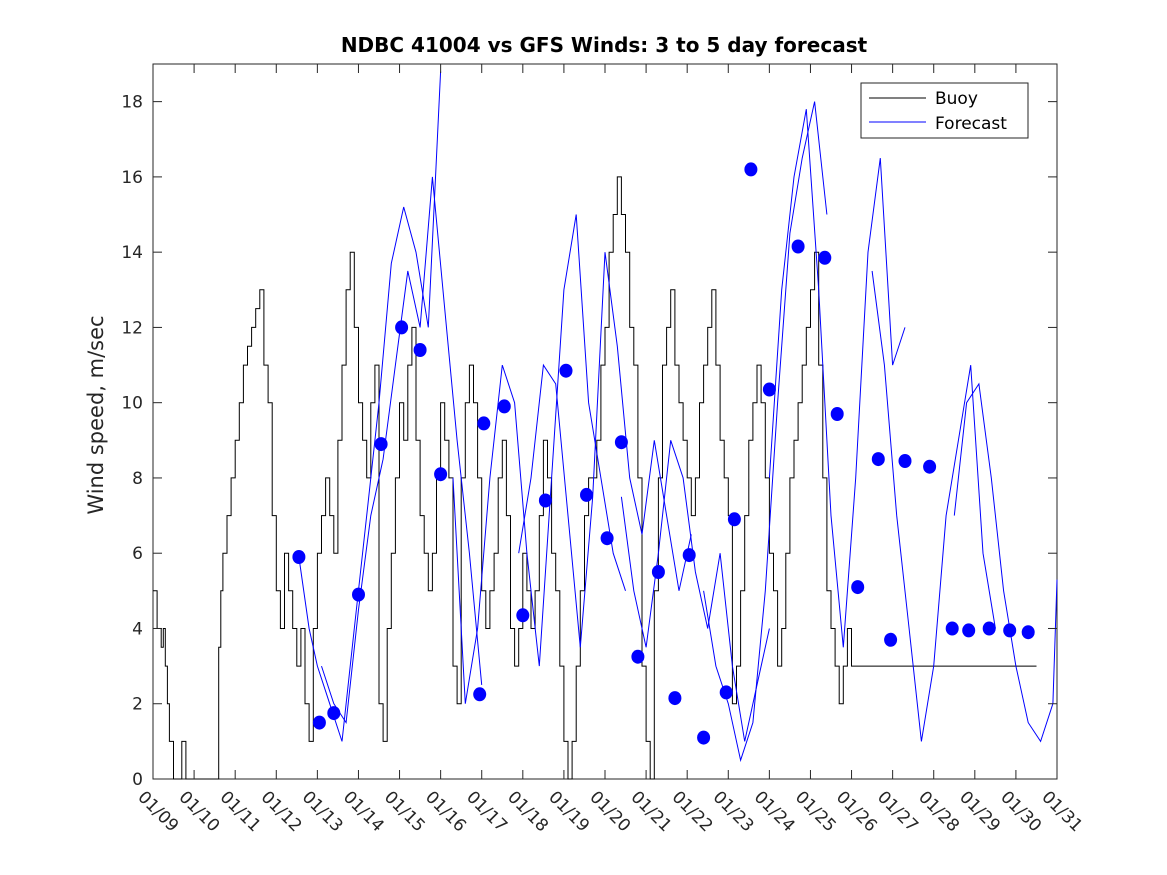 This screenshot has height=875, width=1167. What do you see at coordinates (132, 328) in the screenshot?
I see `y-tick-label: 12` at bounding box center [132, 328].